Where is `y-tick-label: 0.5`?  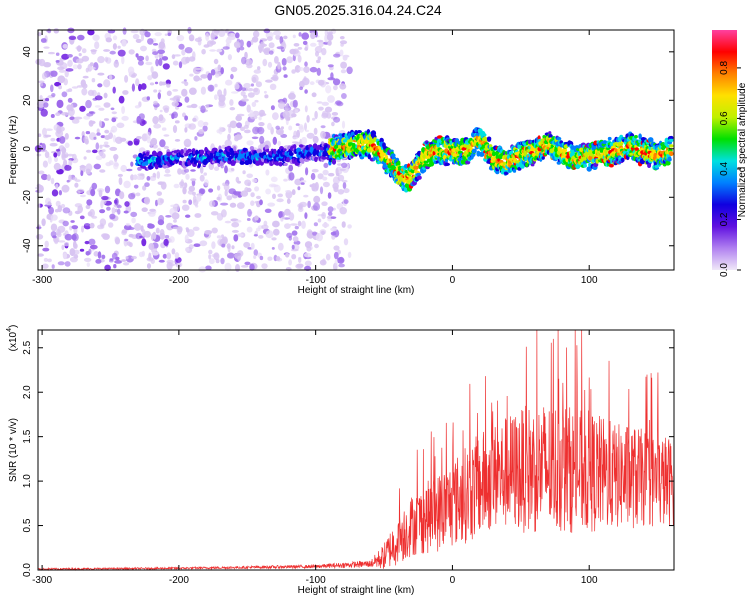
y-tick-label: 0.5 is located at coordinates (27, 525).